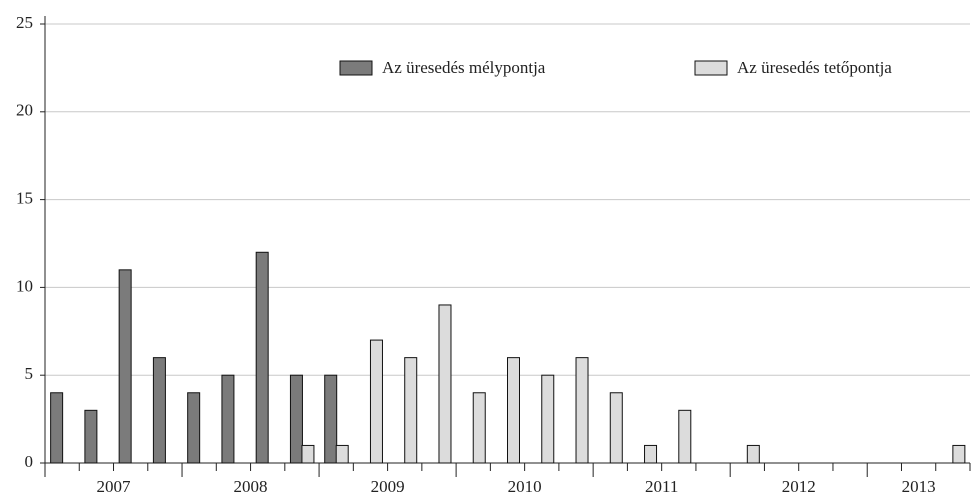  Describe the element at coordinates (24, 285) in the screenshot. I see `y-tick-label: 10` at that location.